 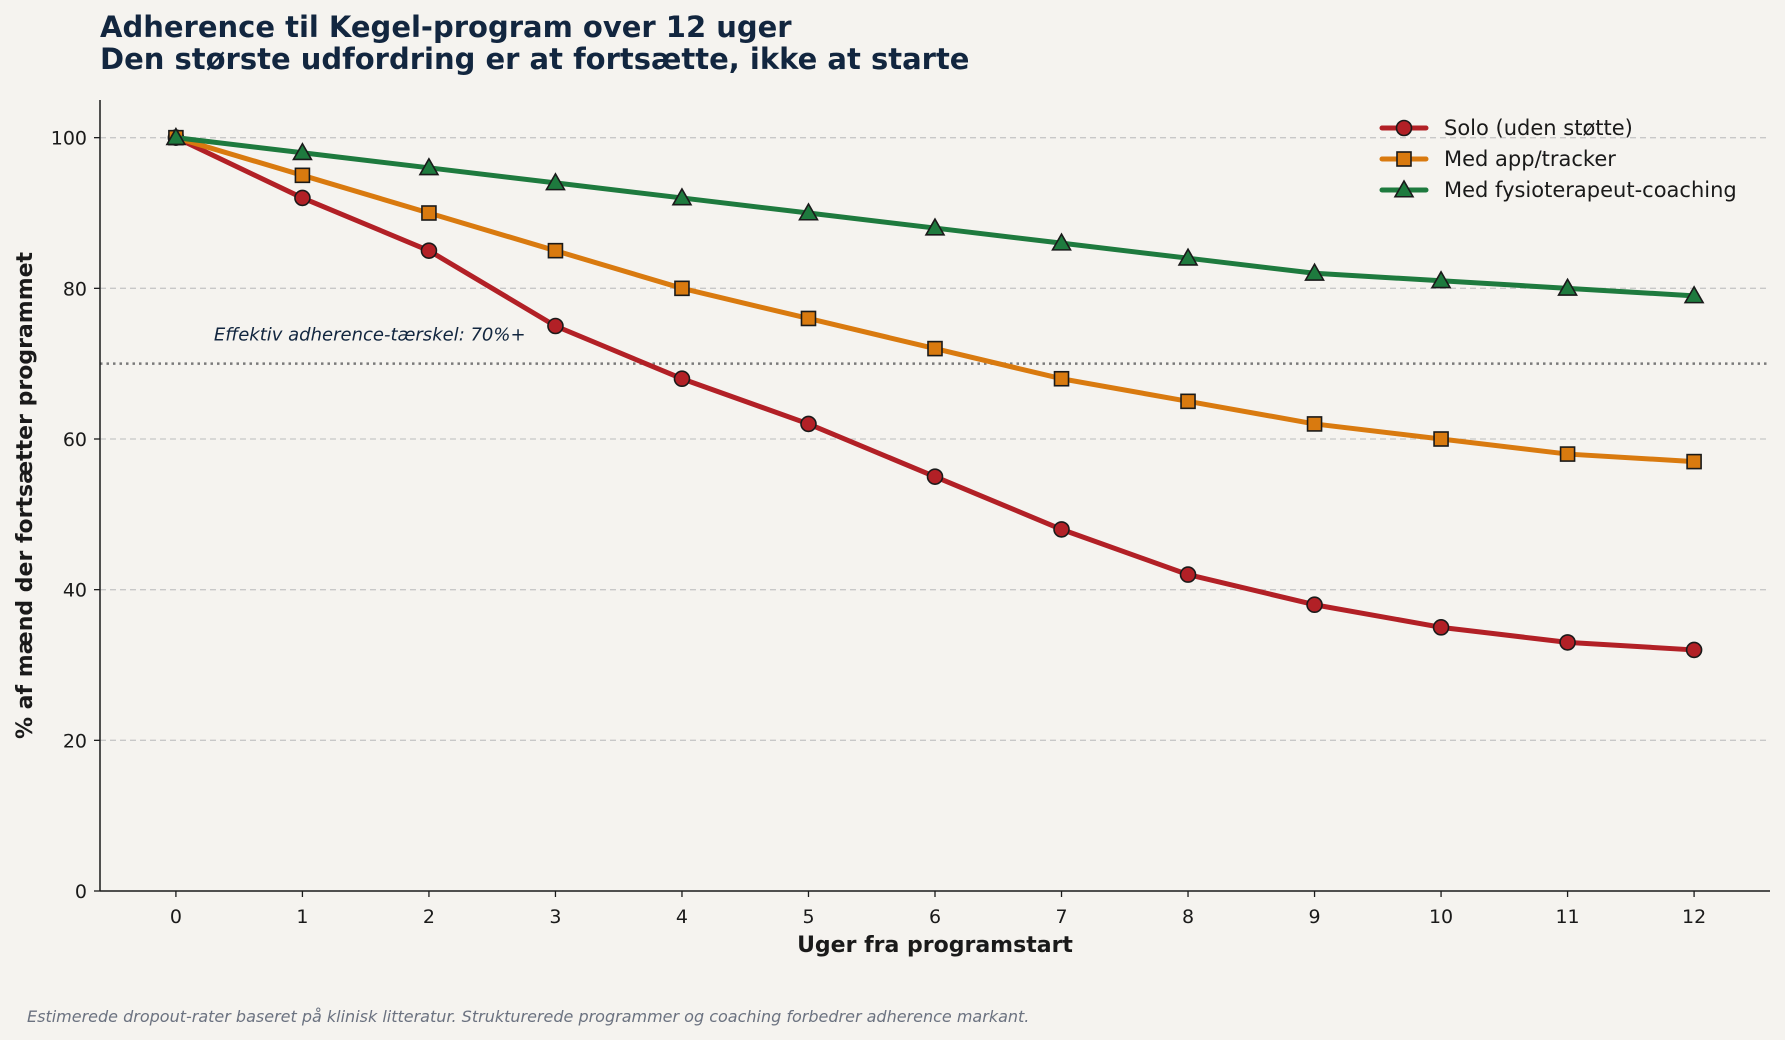 I want to click on x-tick-label: 8, so click(x=1188, y=917).